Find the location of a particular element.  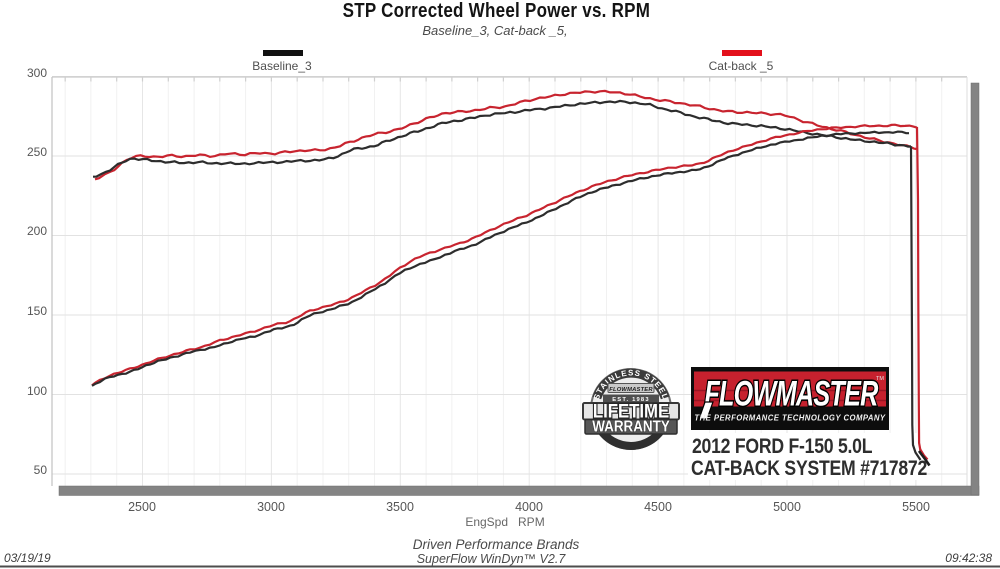

svg-text: WARRANTY is located at coordinates (631, 427).